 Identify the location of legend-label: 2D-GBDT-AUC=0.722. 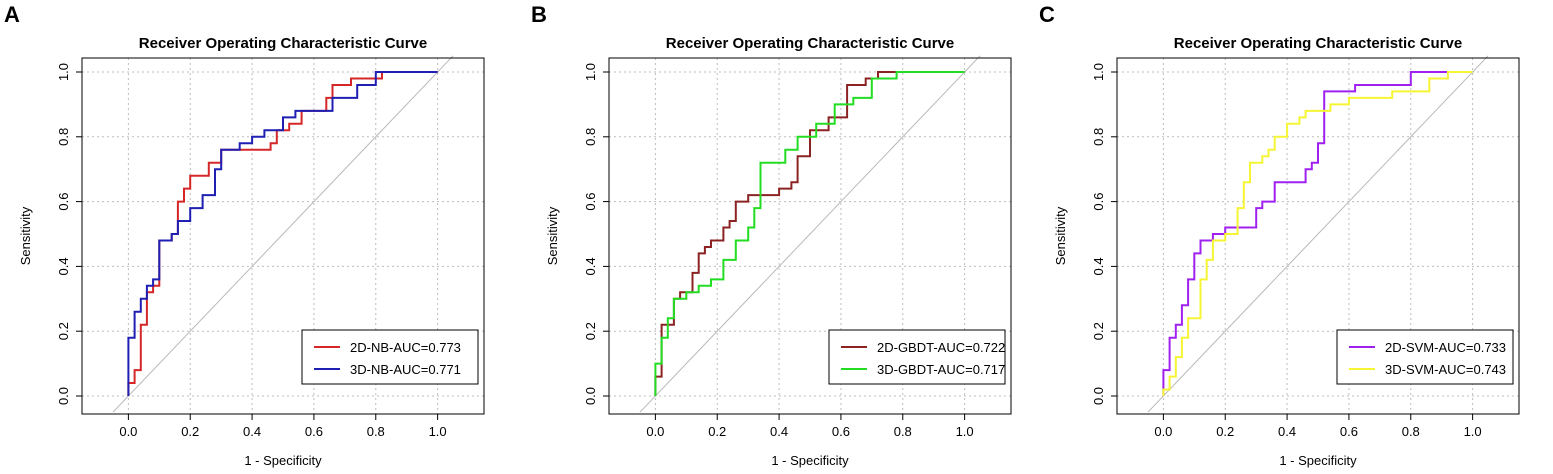
(941, 347).